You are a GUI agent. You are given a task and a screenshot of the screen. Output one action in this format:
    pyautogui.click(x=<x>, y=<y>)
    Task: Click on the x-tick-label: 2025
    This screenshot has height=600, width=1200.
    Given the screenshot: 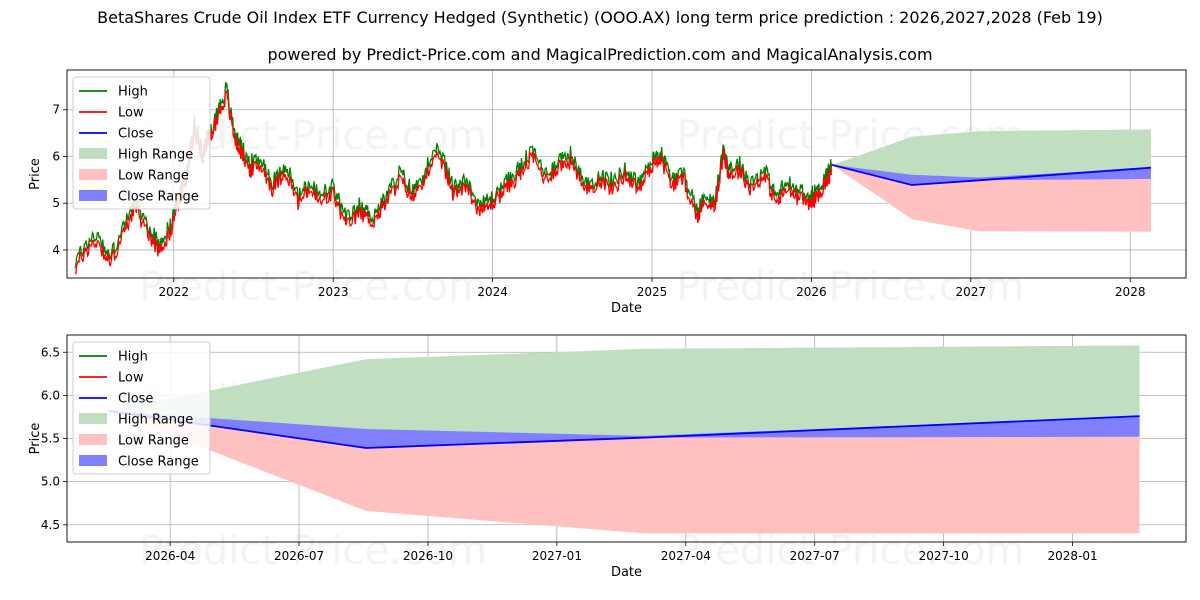 What is the action you would take?
    pyautogui.click(x=652, y=292)
    